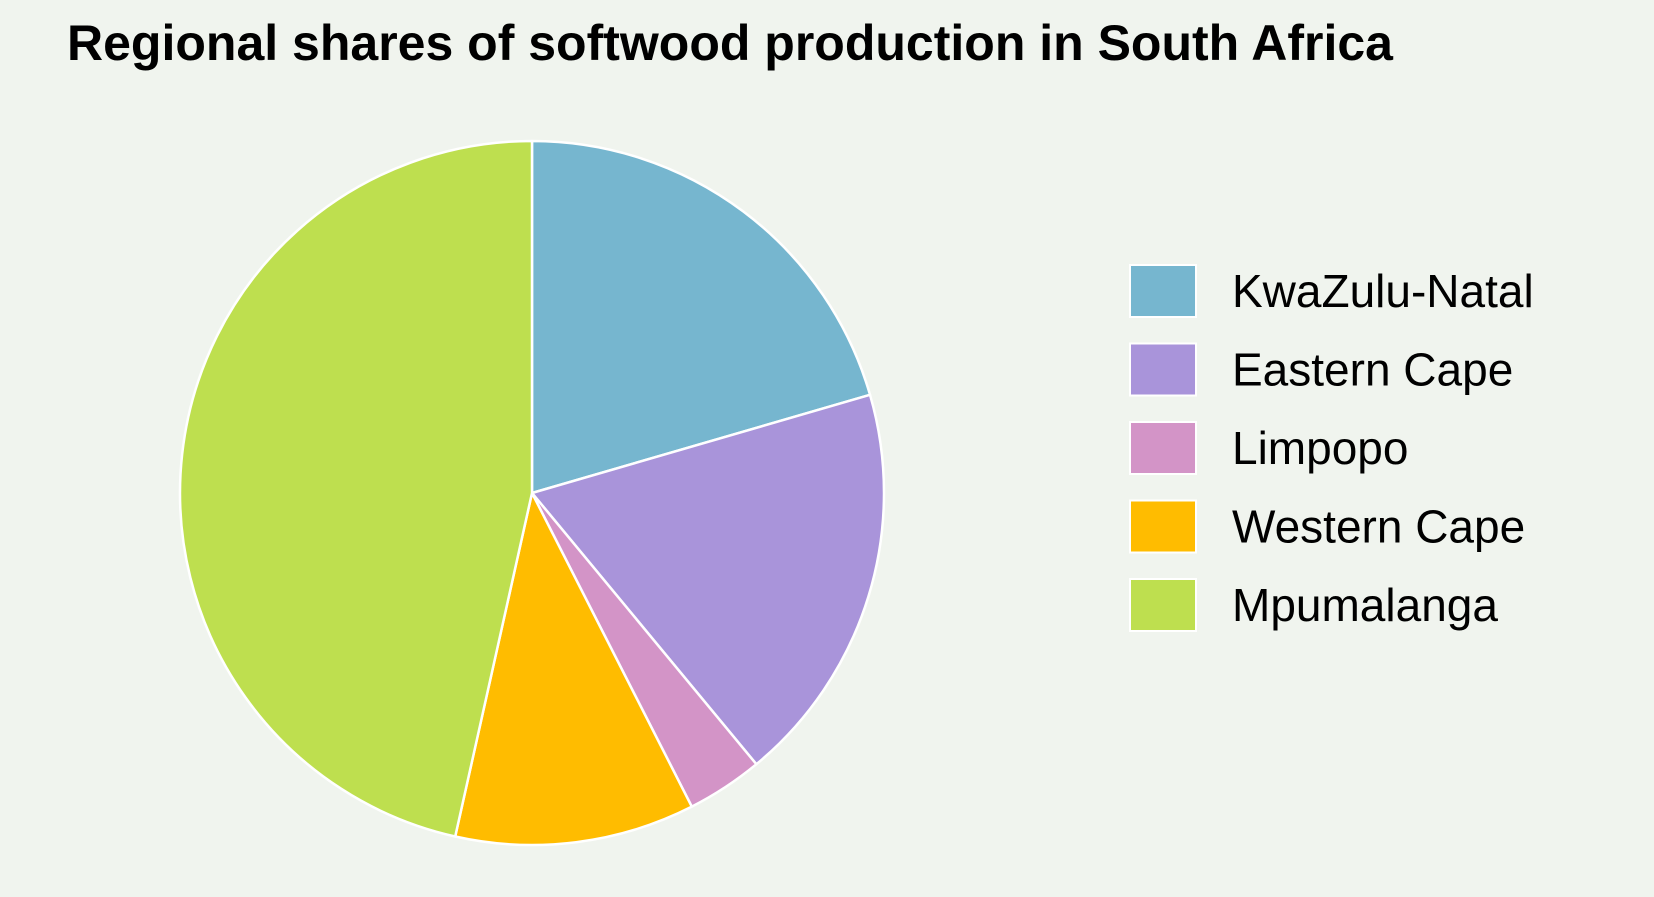 This screenshot has width=1654, height=897. What do you see at coordinates (1163, 526) in the screenshot?
I see `legend-swatch-western-cape` at bounding box center [1163, 526].